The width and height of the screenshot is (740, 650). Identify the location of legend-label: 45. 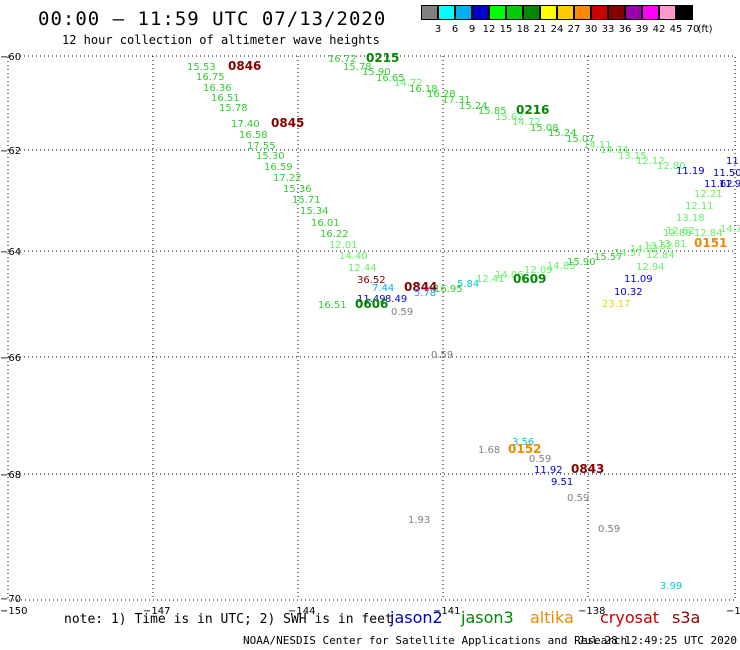
(676, 29).